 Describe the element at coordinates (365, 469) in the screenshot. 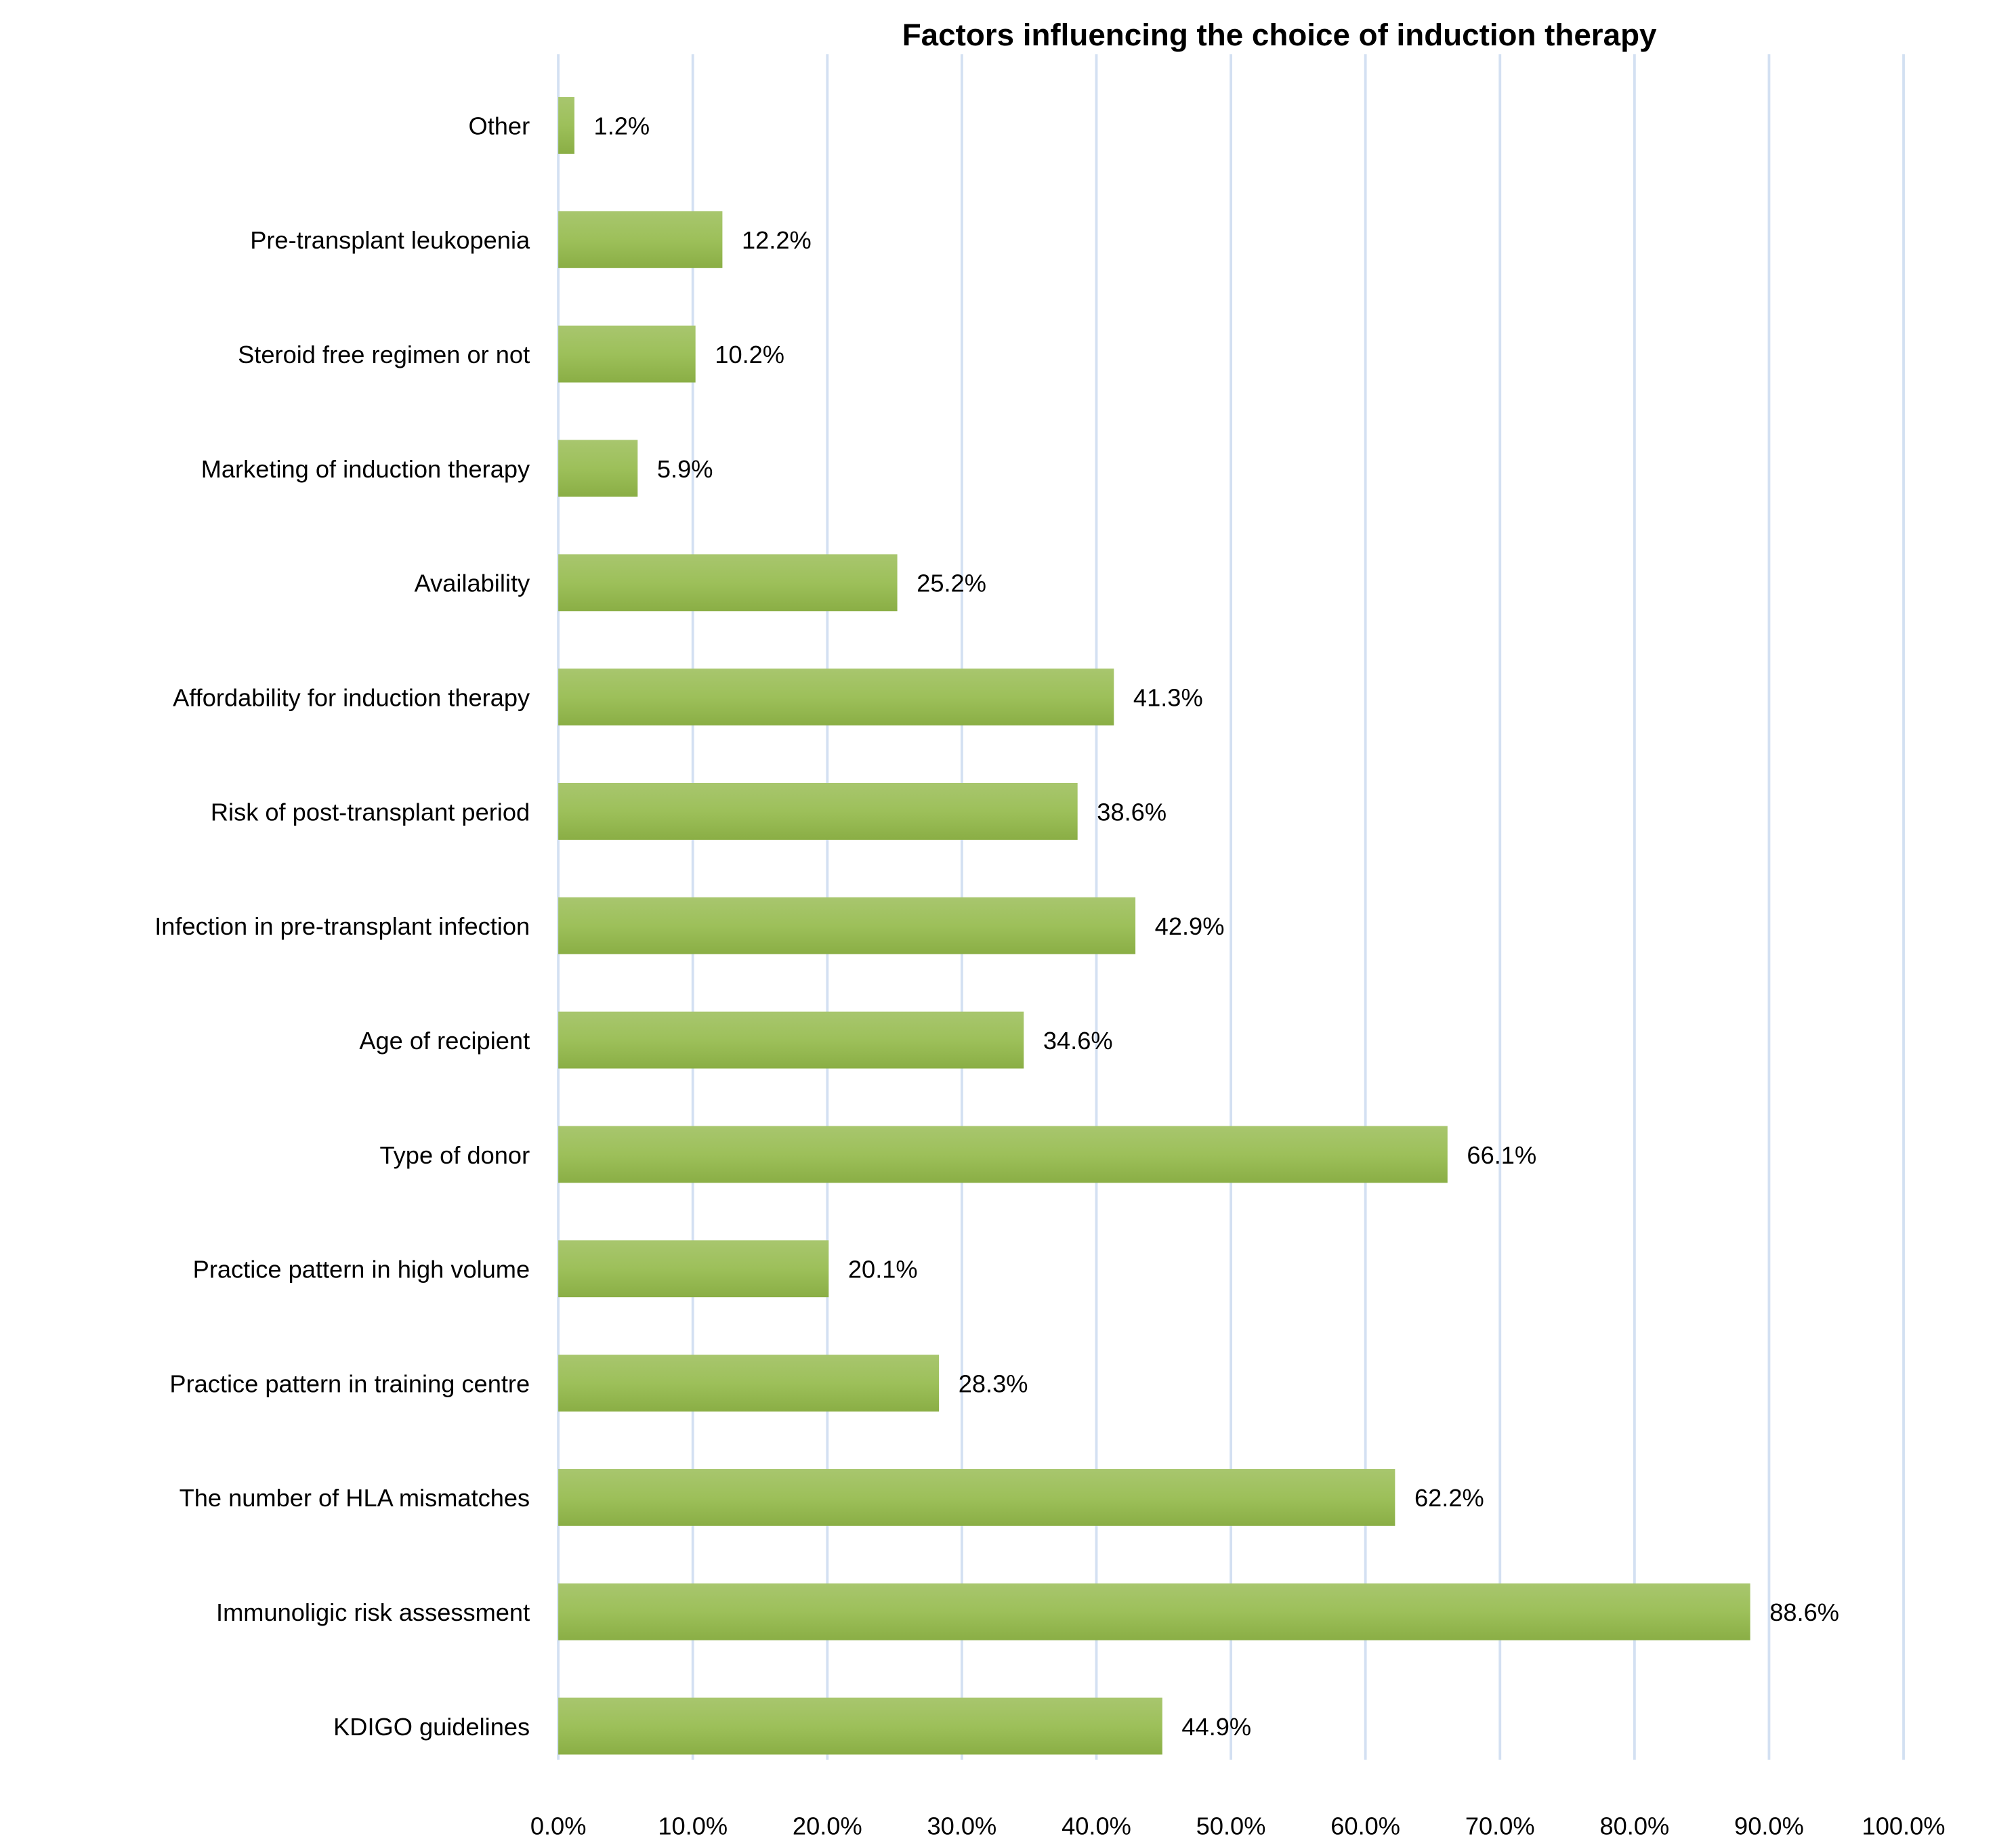

I see `category-label: Marketing of induction therapy` at that location.